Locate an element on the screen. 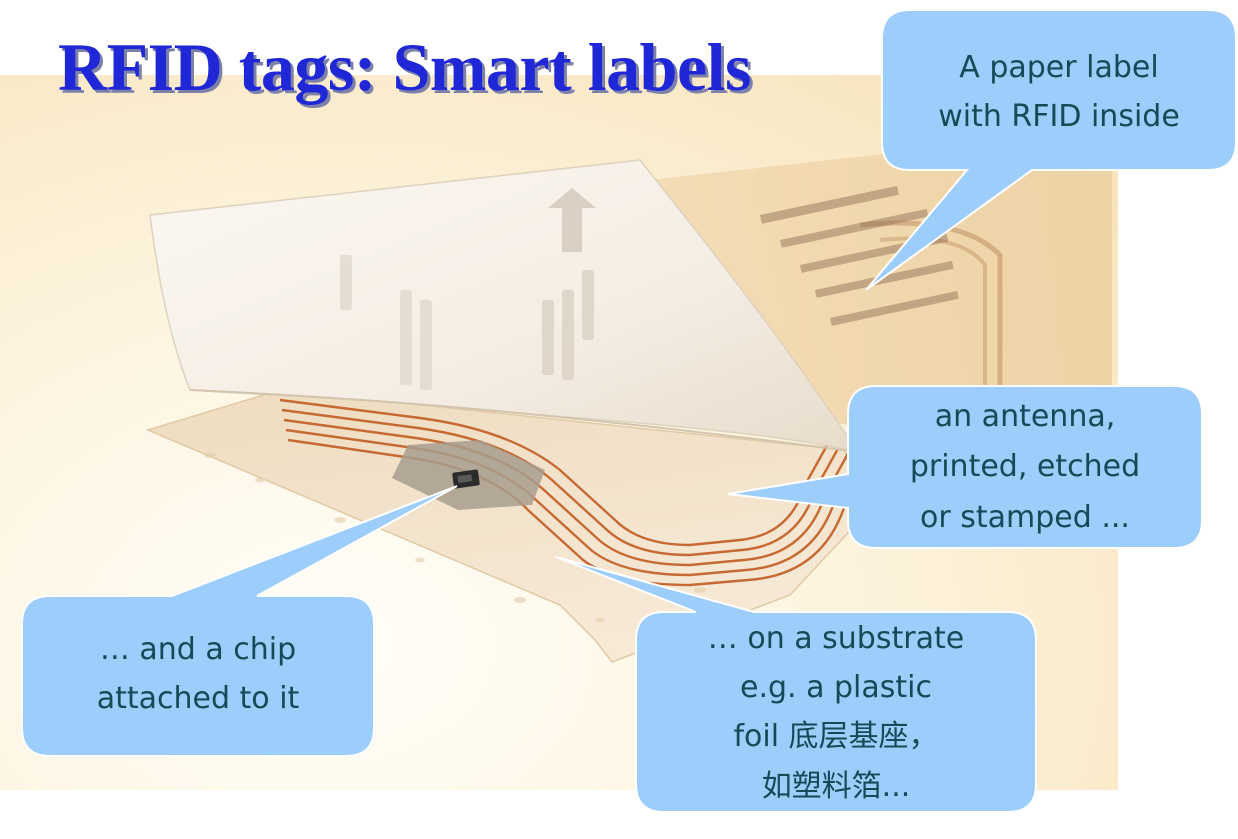 This screenshot has width=1238, height=839. callout-antenna-line-1: an antenna, is located at coordinates (1025, 416).